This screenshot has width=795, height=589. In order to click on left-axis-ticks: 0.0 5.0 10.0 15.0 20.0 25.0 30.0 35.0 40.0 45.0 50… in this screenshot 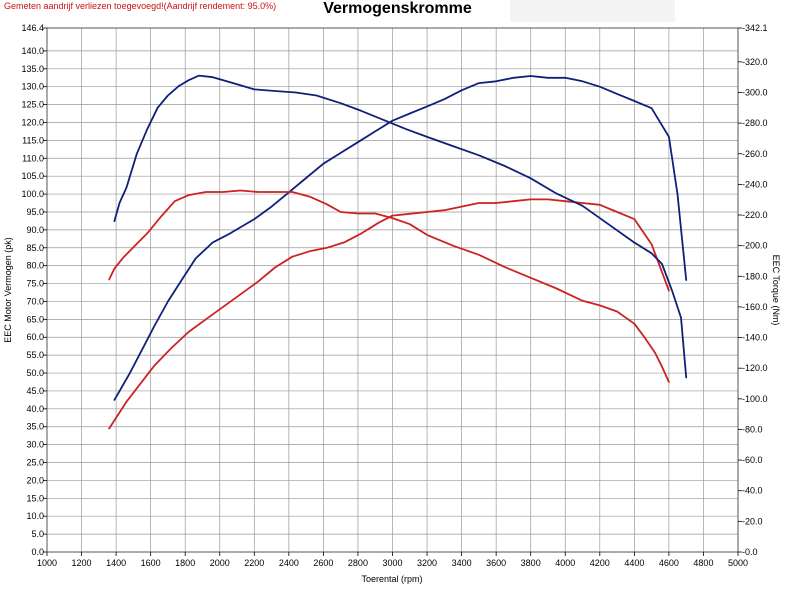, I will do `click(34, 290)`.